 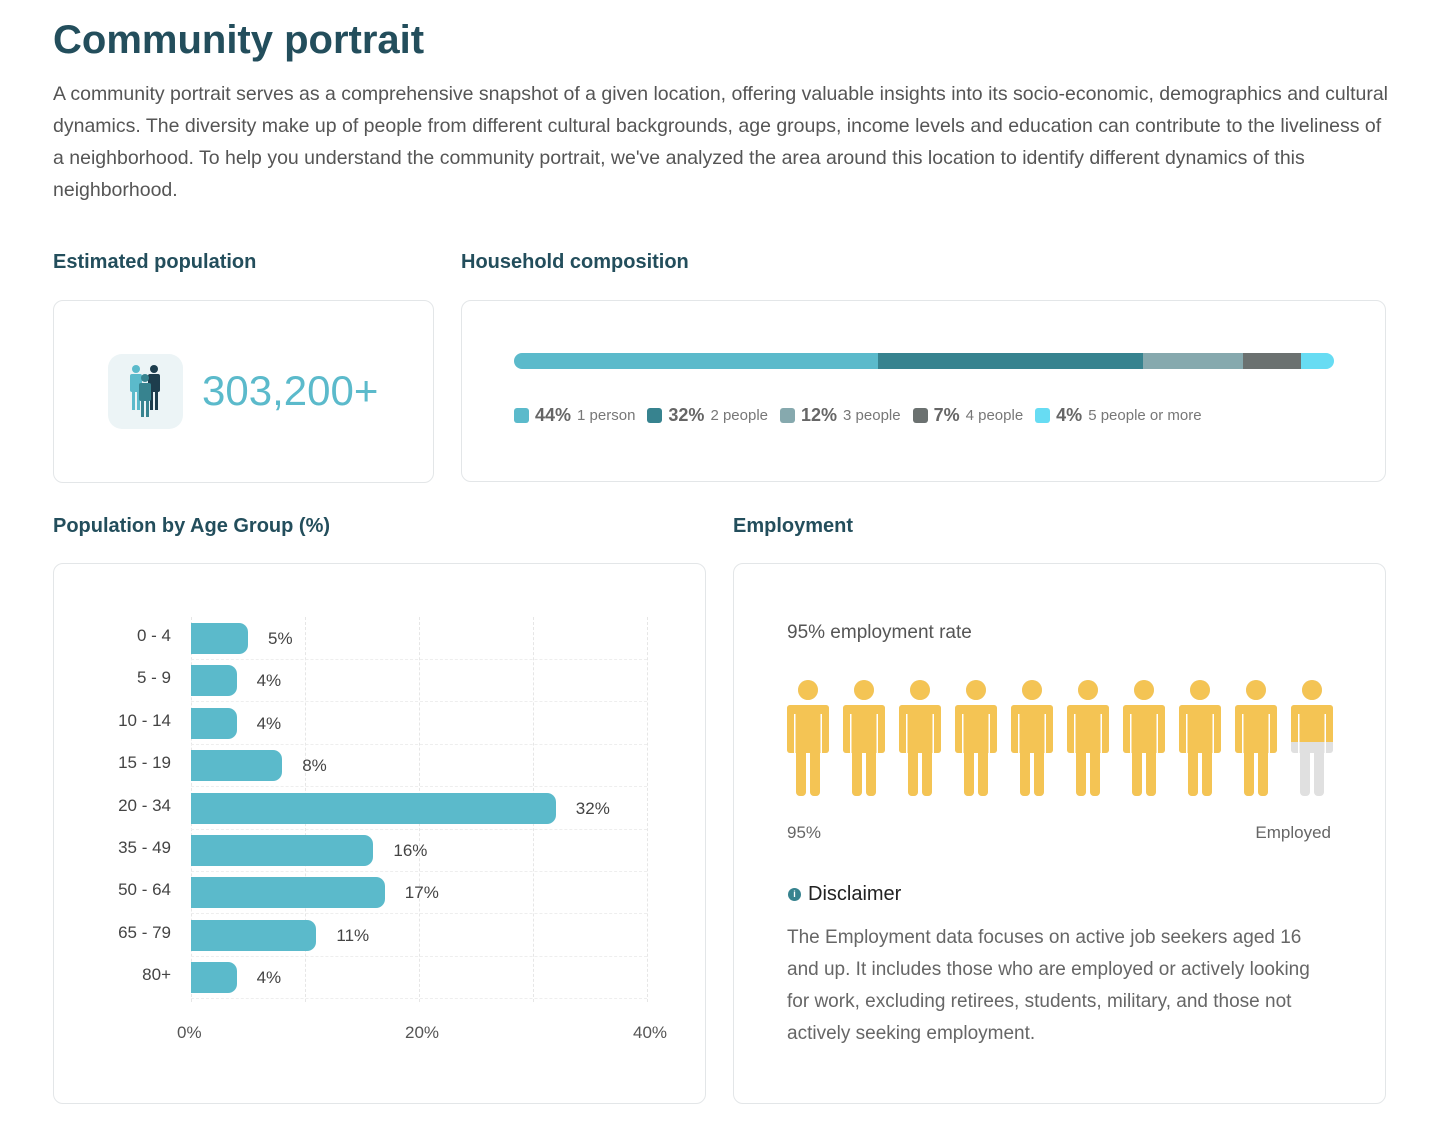 I want to click on y-tick-label: 65 - 79, so click(x=144, y=932).